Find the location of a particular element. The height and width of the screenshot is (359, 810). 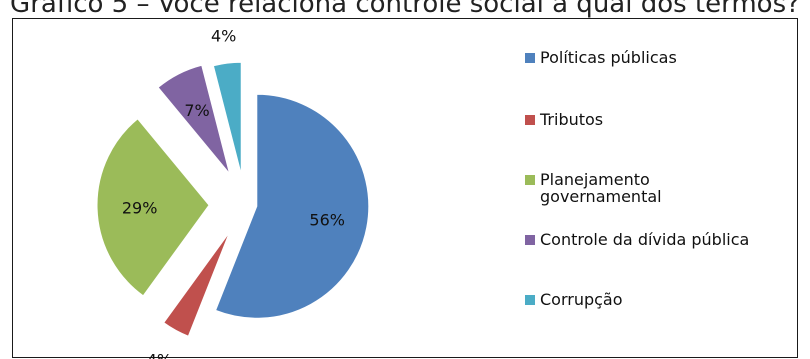

label-politicas-publicas: 56% is located at coordinates (327, 220).